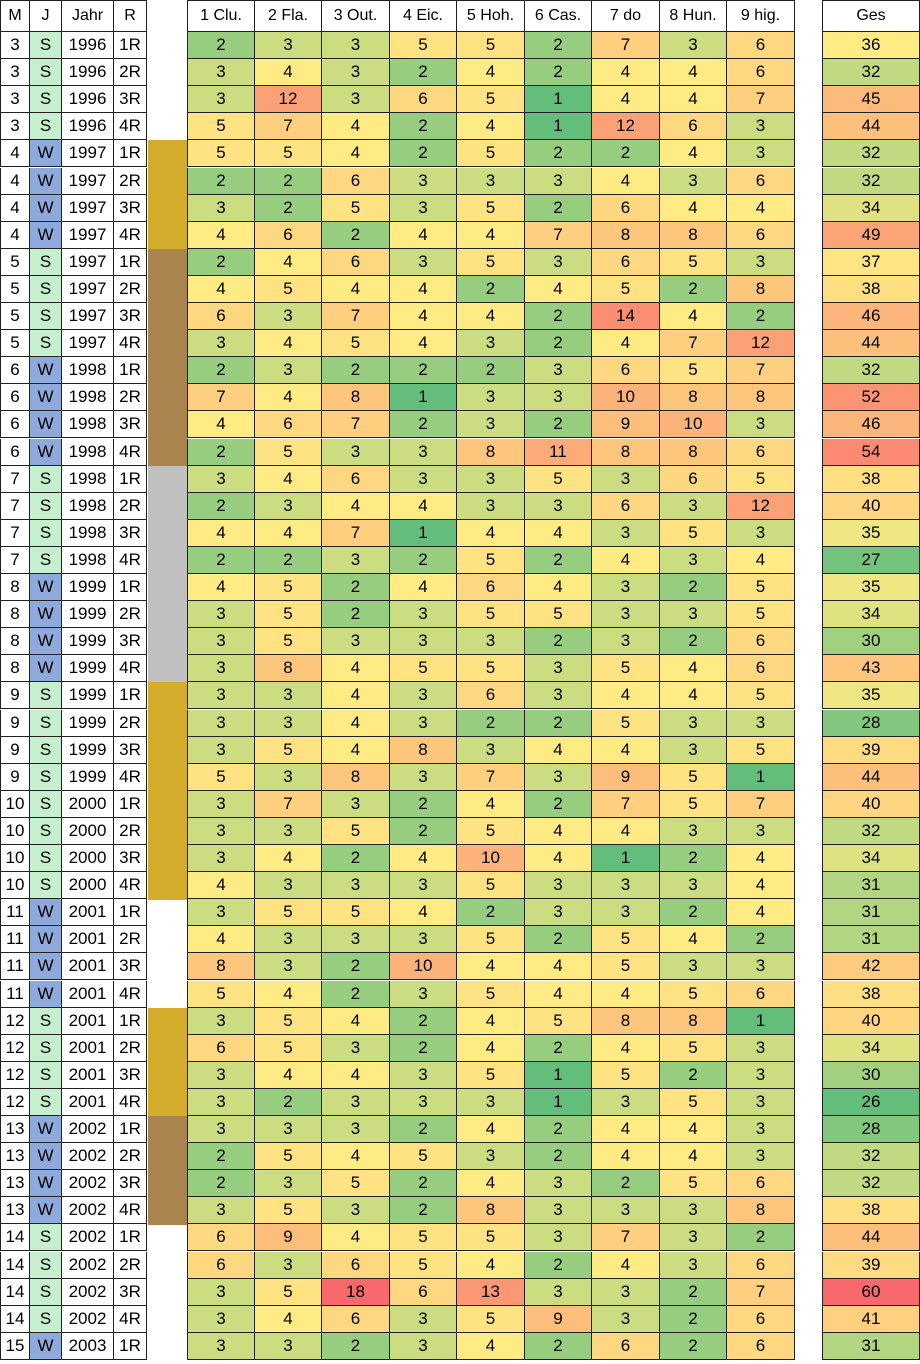 The height and width of the screenshot is (1364, 920). I want to click on header-hole-6: 6 Cas., so click(558, 16).